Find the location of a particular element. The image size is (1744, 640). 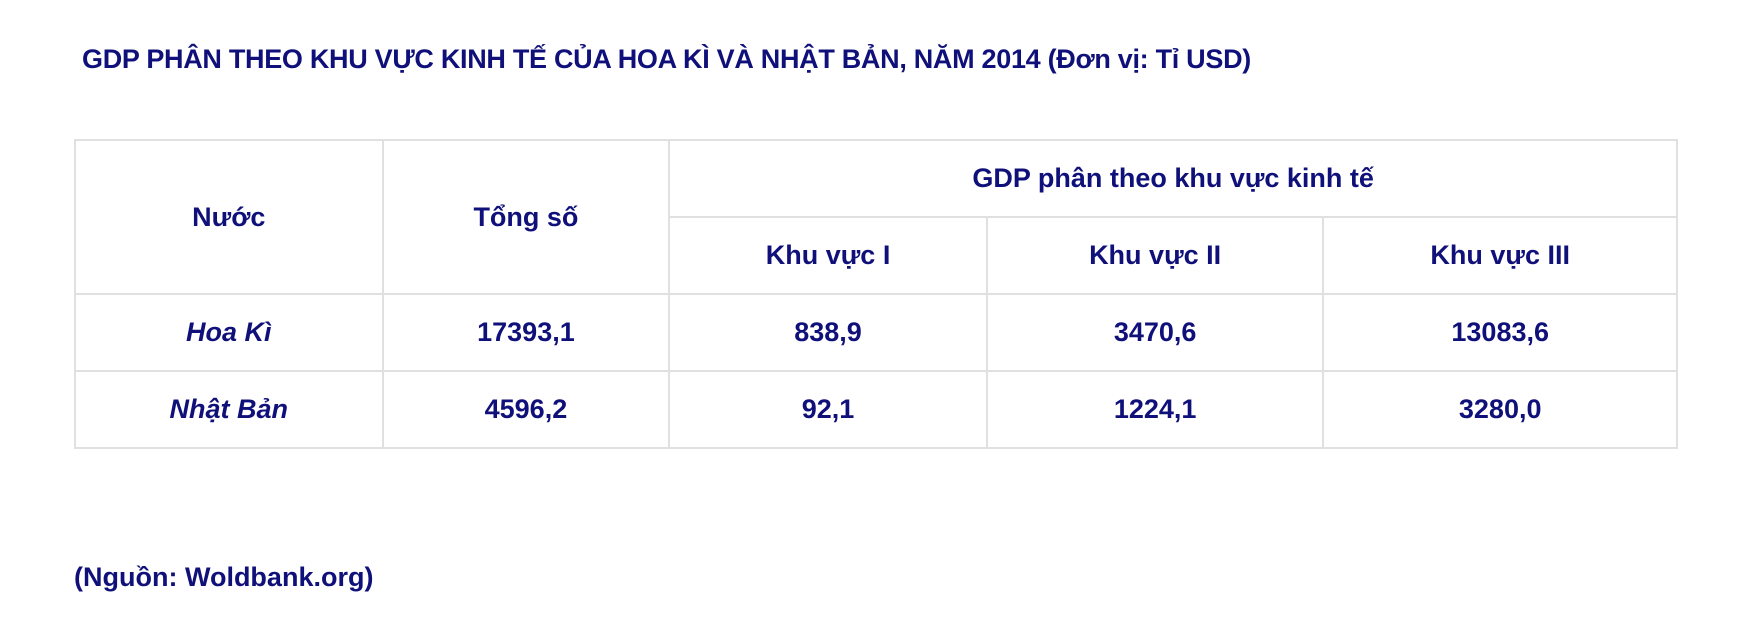

header-sector-2: Khu vực II is located at coordinates (1155, 255).